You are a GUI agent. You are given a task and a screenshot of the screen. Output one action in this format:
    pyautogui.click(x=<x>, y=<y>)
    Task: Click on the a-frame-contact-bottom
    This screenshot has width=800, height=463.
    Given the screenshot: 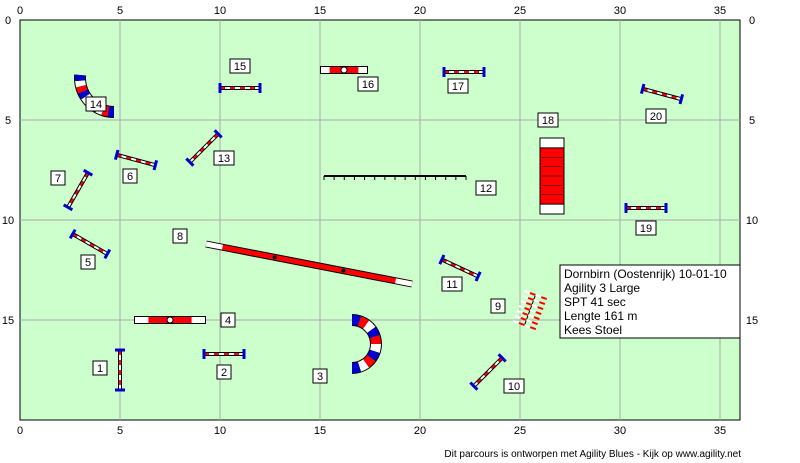 What is the action you would take?
    pyautogui.click(x=552, y=209)
    